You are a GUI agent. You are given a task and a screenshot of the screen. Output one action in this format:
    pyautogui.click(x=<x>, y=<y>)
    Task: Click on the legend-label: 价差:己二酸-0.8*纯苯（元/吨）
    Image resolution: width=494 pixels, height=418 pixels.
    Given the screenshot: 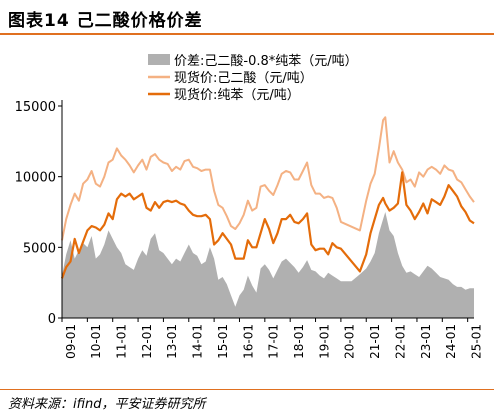 What is the action you would take?
    pyautogui.click(x=266, y=61)
    